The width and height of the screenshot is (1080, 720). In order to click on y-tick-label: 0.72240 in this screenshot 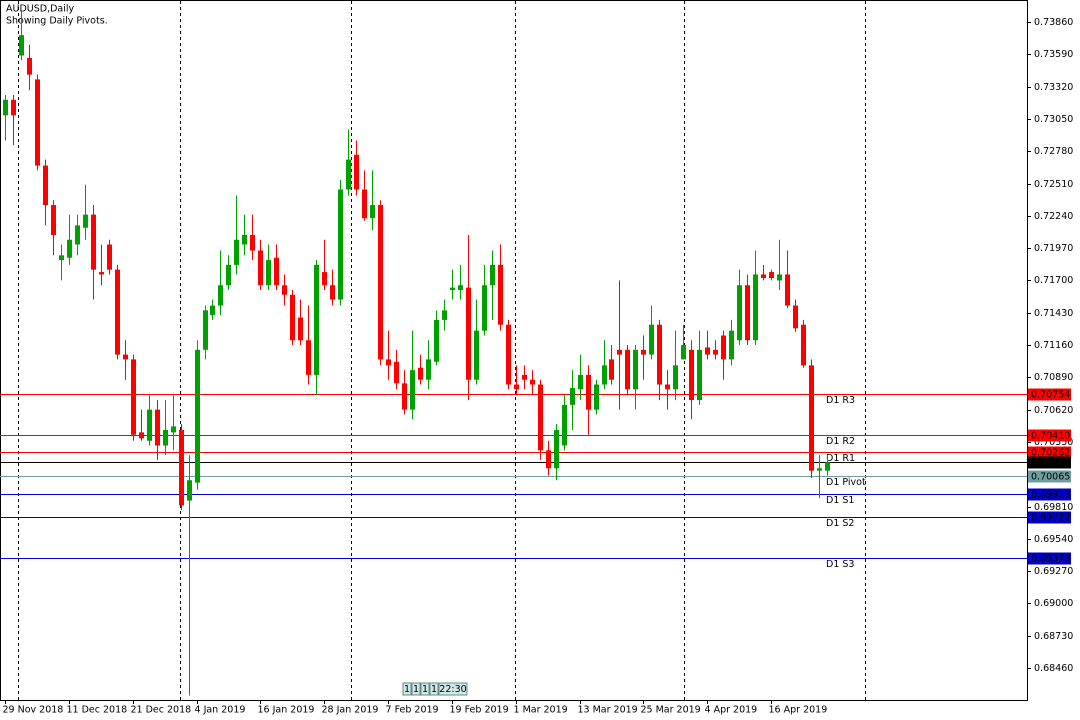, I will do `click(1053, 216)`.